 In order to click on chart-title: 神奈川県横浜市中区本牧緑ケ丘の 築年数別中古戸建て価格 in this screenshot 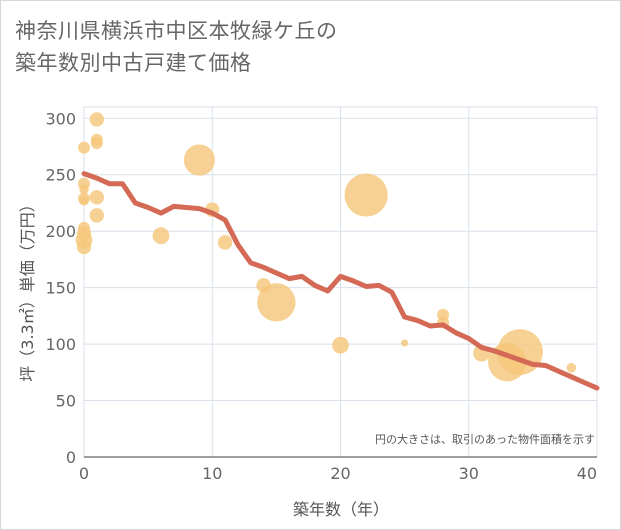, I will do `click(176, 47)`.